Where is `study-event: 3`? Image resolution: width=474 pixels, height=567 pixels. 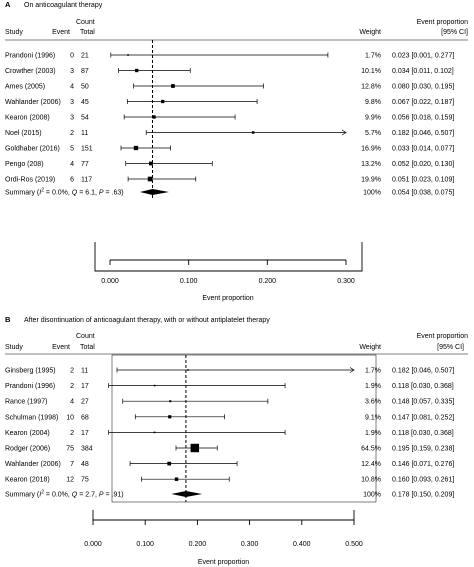 study-event: 3 is located at coordinates (72, 71).